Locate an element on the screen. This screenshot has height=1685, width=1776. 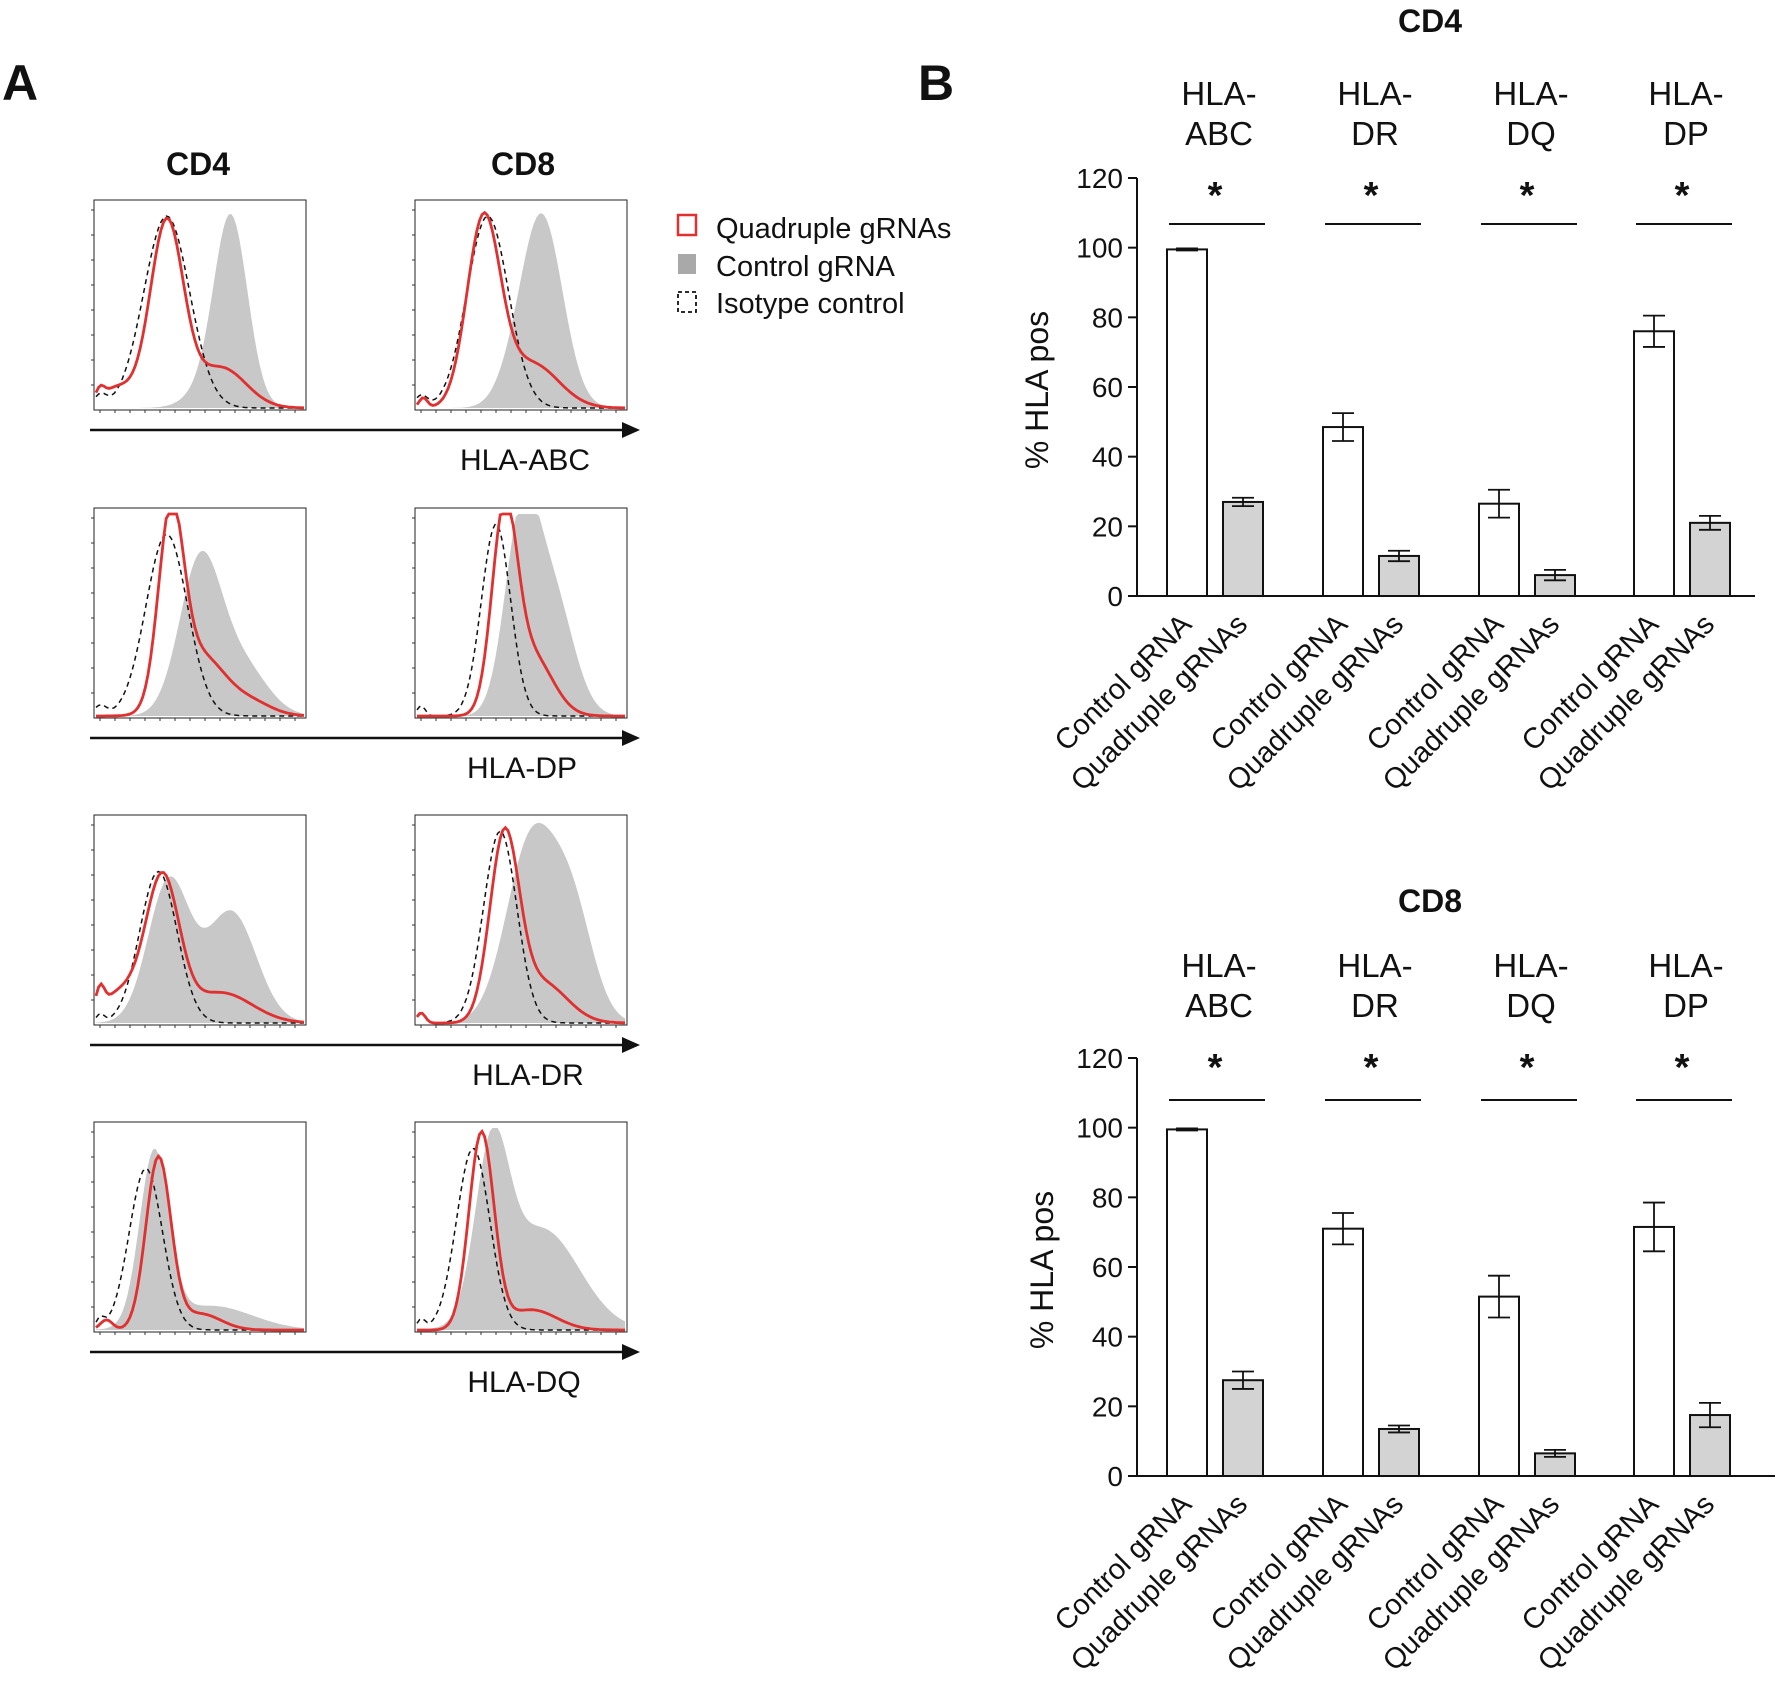
group-label-line2: DQ is located at coordinates (1531, 133).